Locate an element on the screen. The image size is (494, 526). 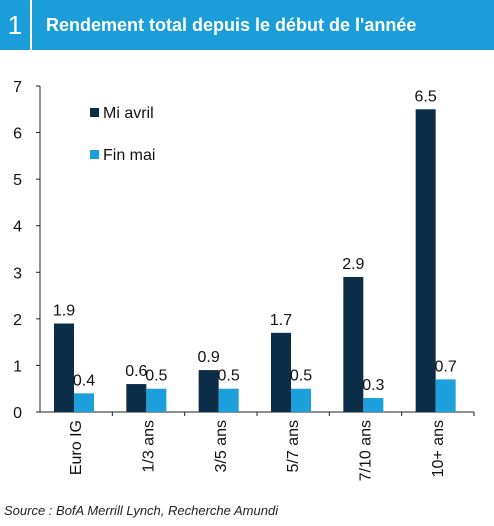
figure-number: 1 is located at coordinates (15, 25).